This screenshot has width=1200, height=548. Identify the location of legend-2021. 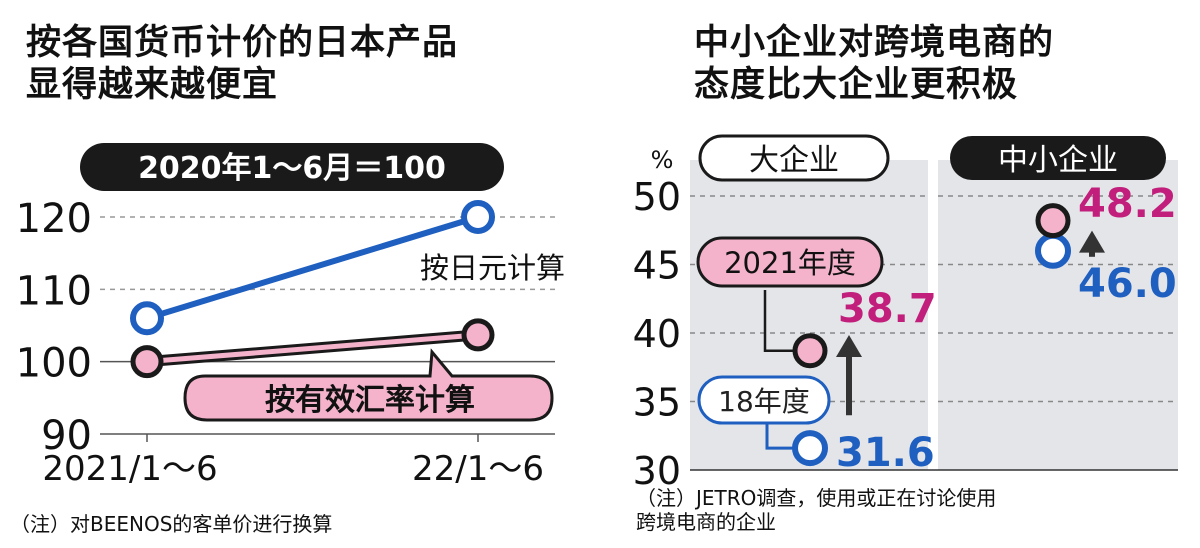
(790, 262).